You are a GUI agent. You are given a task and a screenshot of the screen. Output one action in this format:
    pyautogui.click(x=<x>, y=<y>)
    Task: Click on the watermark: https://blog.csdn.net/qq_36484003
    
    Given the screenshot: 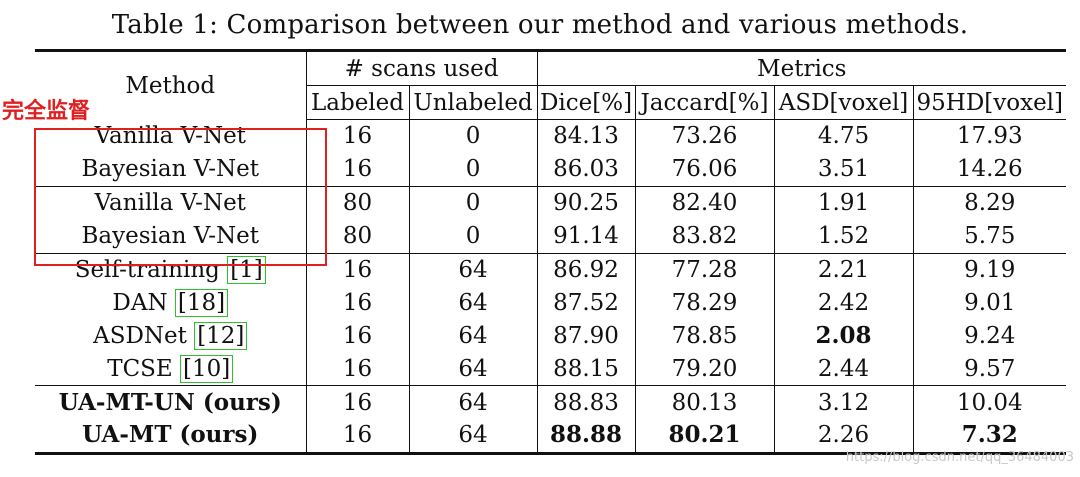 What is the action you would take?
    pyautogui.click(x=959, y=457)
    